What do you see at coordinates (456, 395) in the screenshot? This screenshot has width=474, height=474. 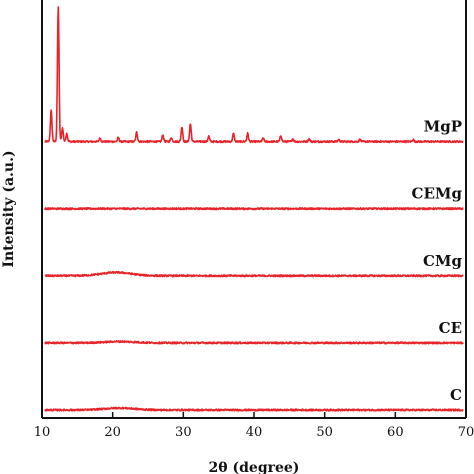 I see `series-label-c: C` at bounding box center [456, 395].